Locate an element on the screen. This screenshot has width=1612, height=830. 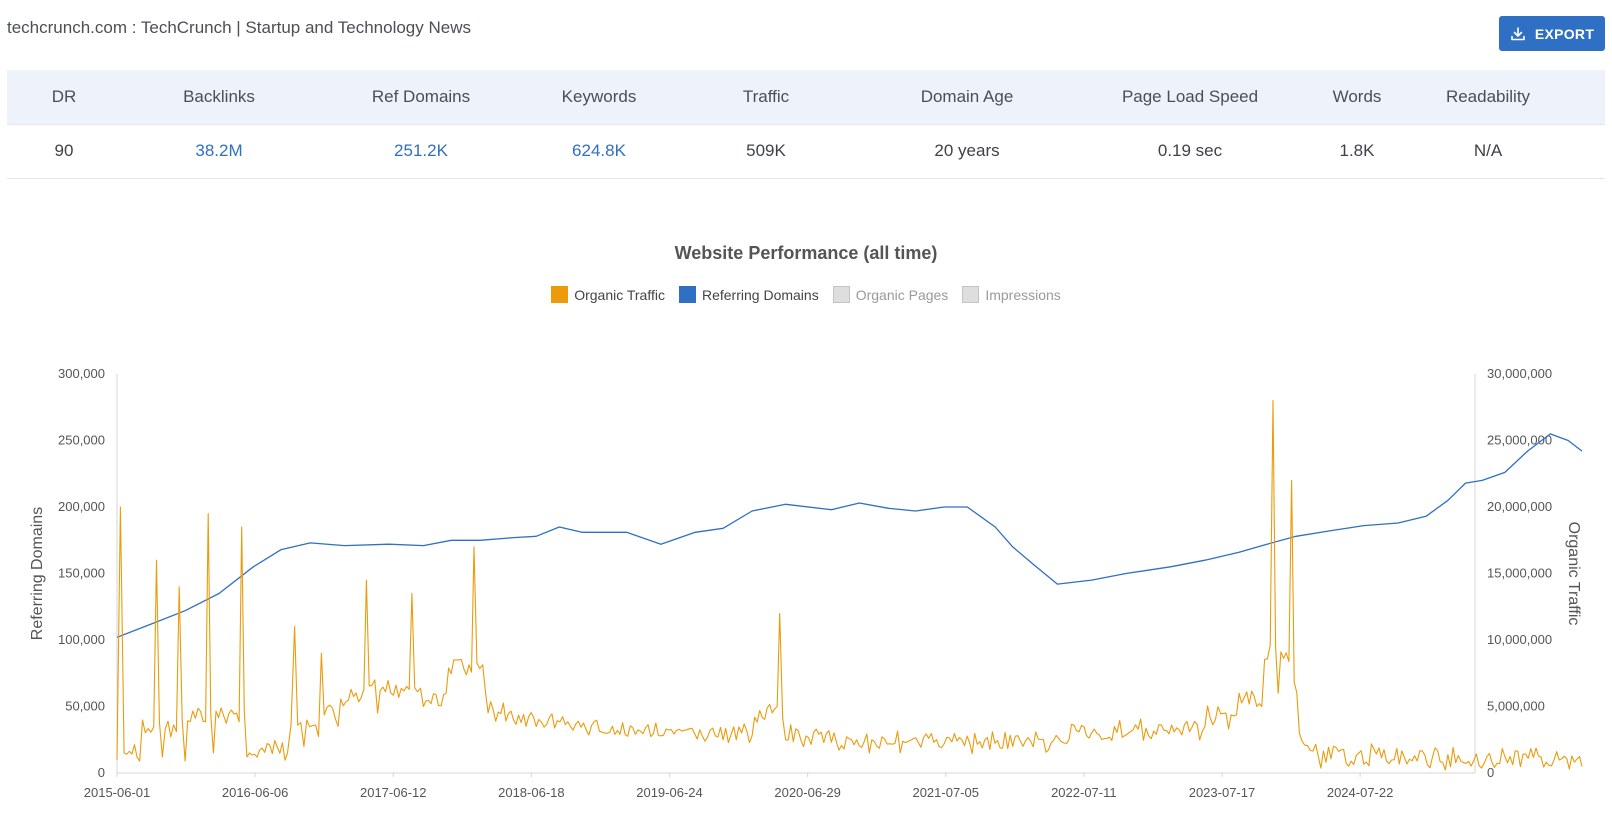
legend-item-referring-domains: Referring Domains is located at coordinates (748, 294).